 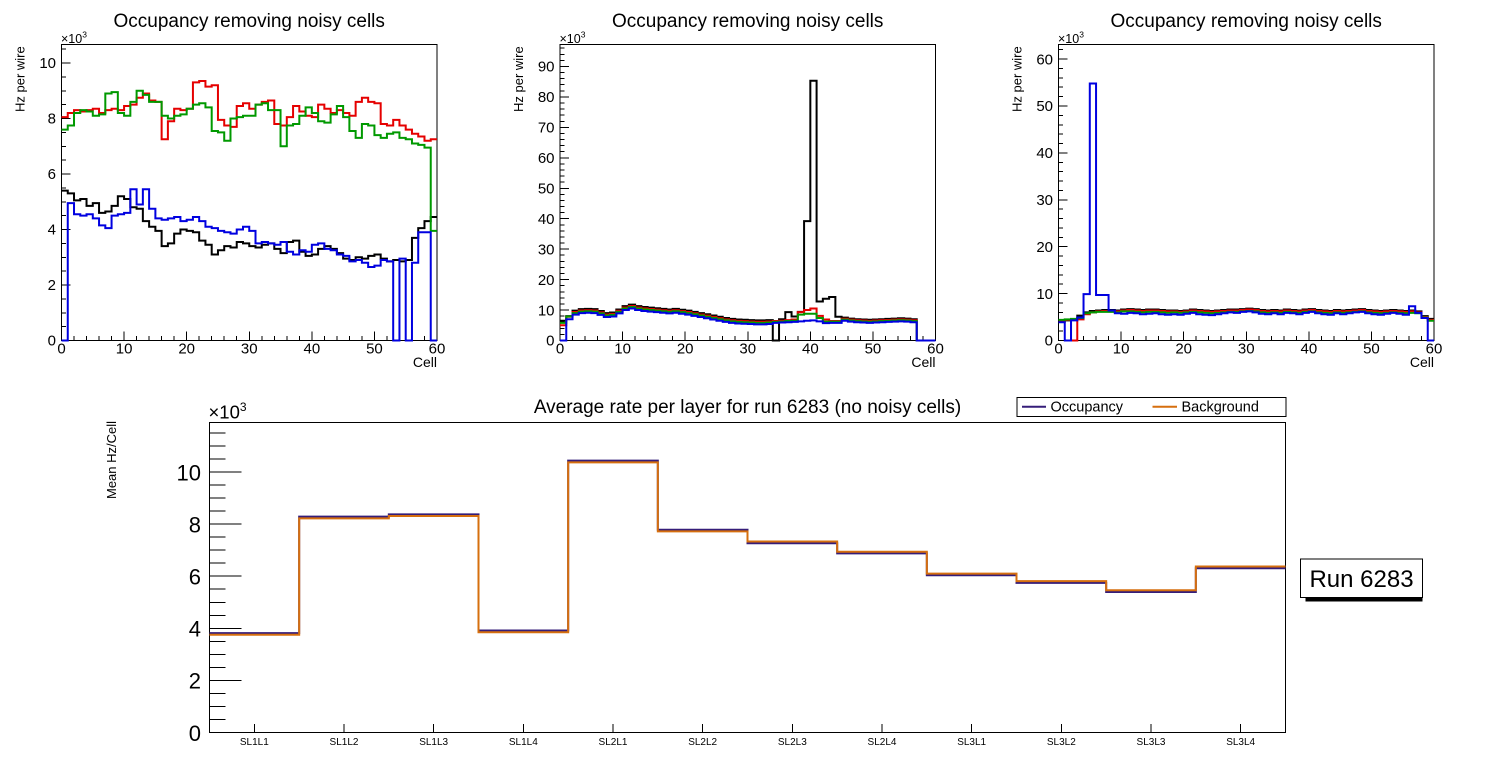 I want to click on svg-text: SL2L2, so click(x=702, y=742).